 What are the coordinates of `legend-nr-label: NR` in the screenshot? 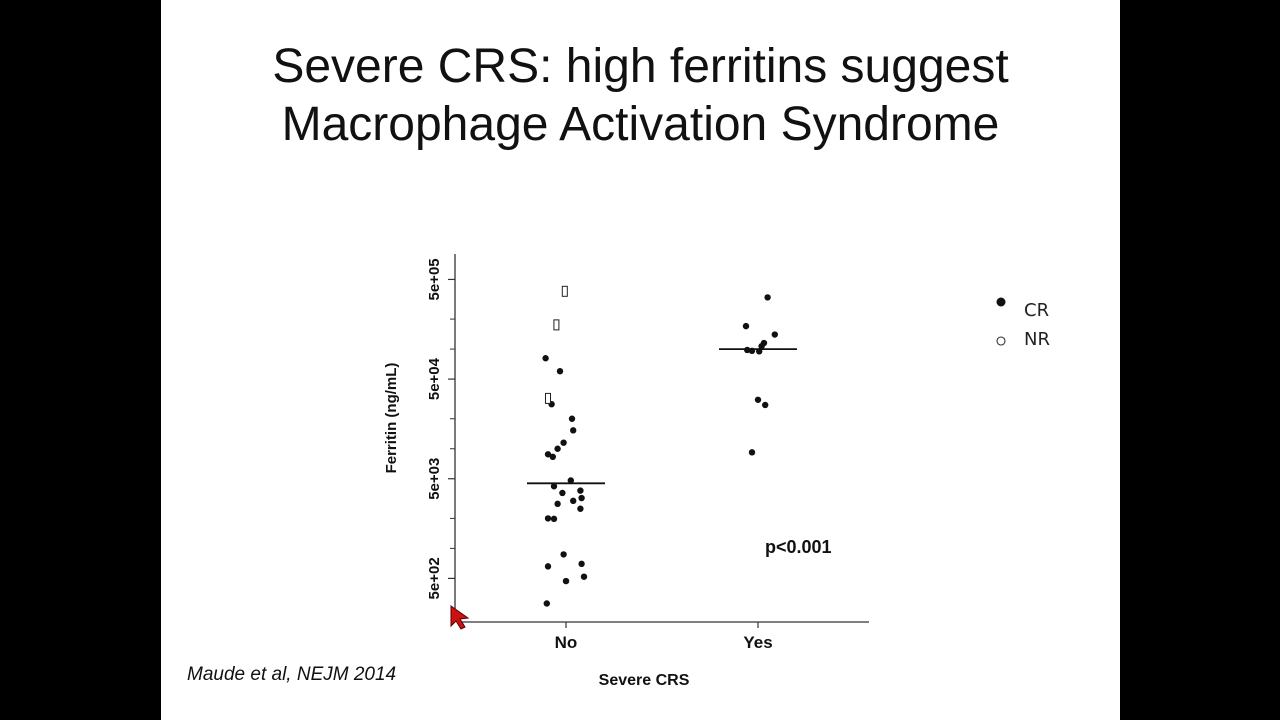 It's located at (1037, 339).